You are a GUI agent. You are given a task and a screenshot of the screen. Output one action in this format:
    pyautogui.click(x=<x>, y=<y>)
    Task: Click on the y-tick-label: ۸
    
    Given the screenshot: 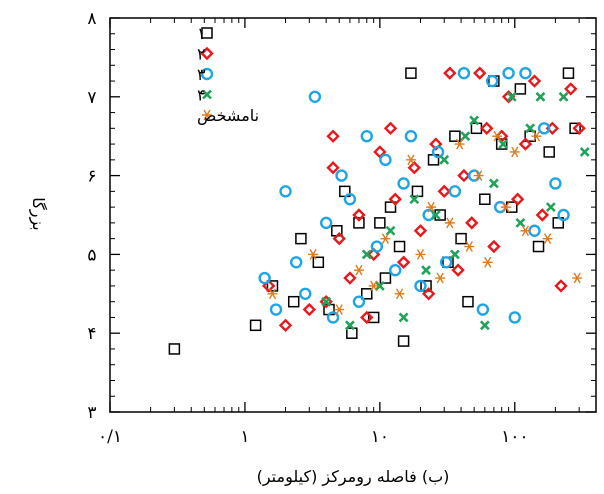 What is the action you would take?
    pyautogui.click(x=91, y=19)
    